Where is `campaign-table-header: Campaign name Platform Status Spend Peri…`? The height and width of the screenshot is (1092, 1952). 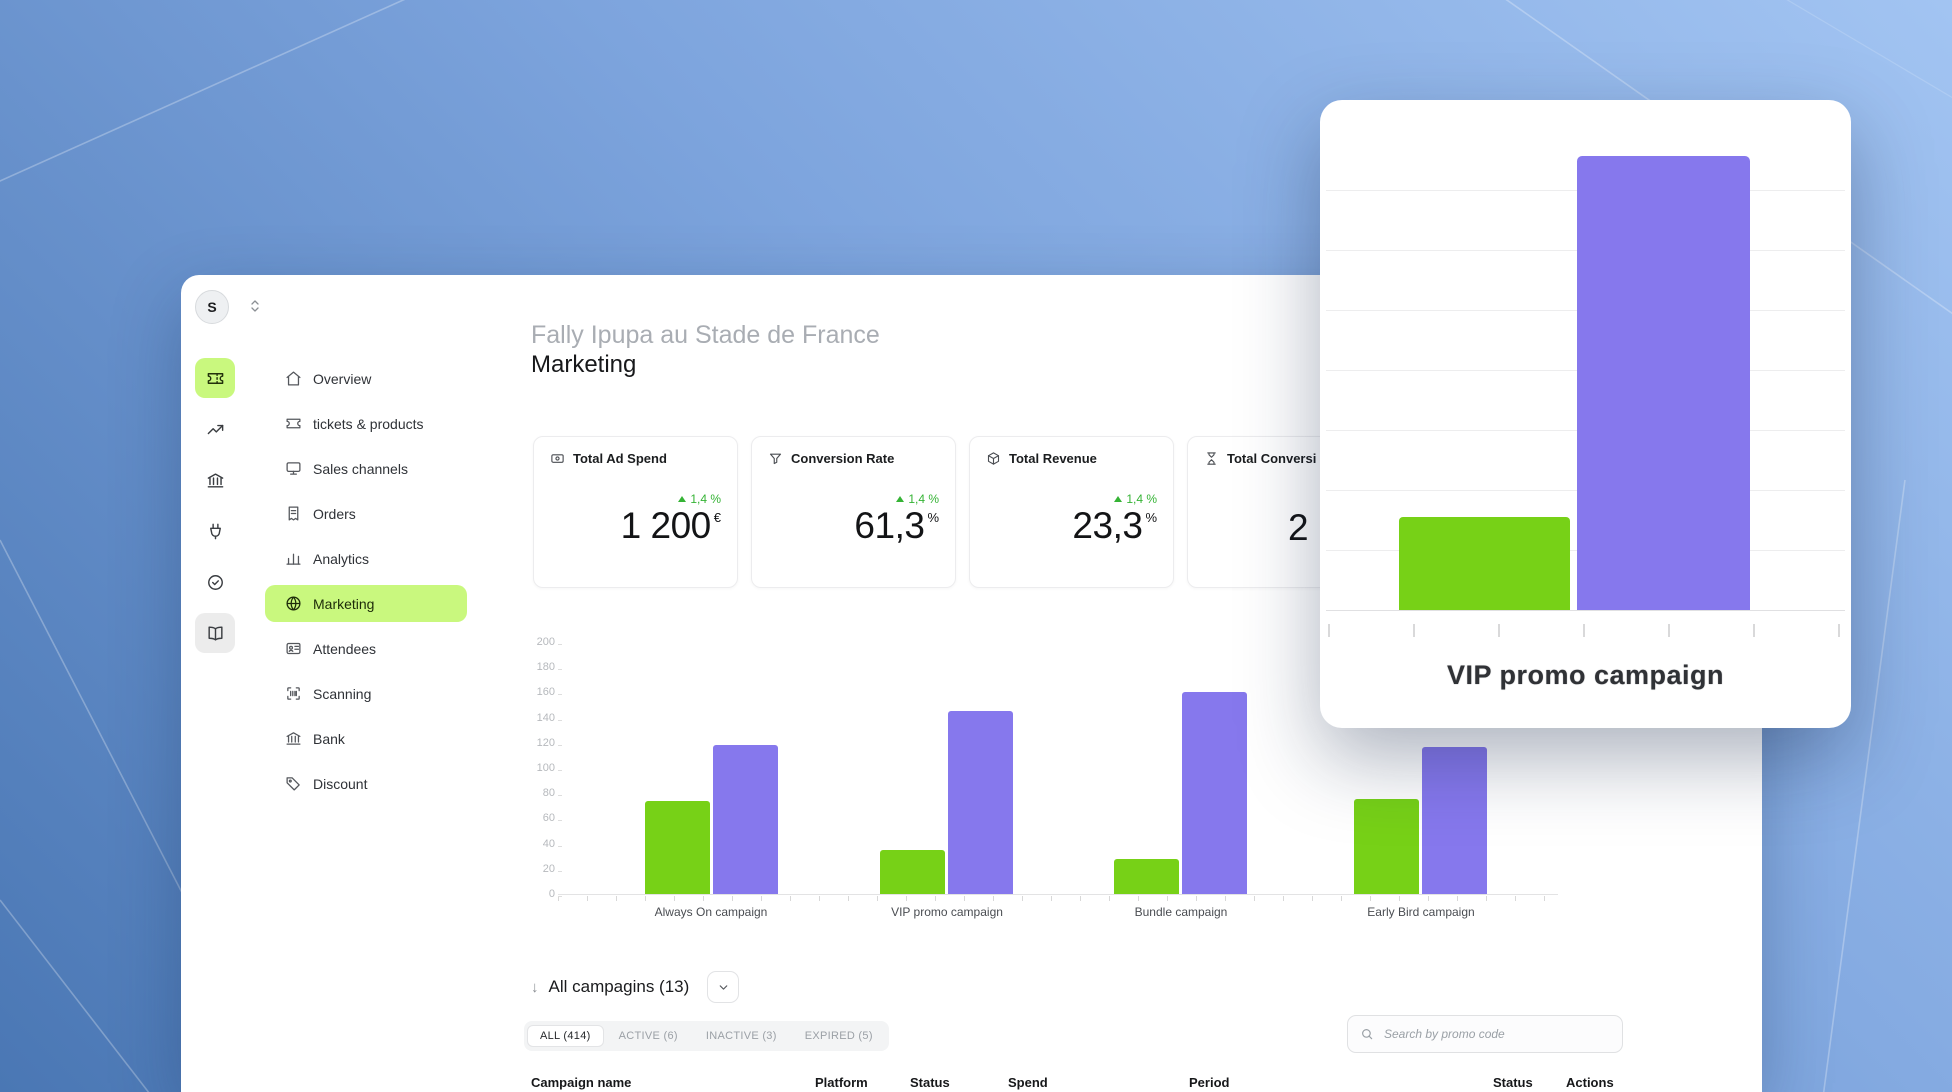 campaign-table-header: Campaign name Platform Status Spend Peri… is located at coordinates (1081, 1083).